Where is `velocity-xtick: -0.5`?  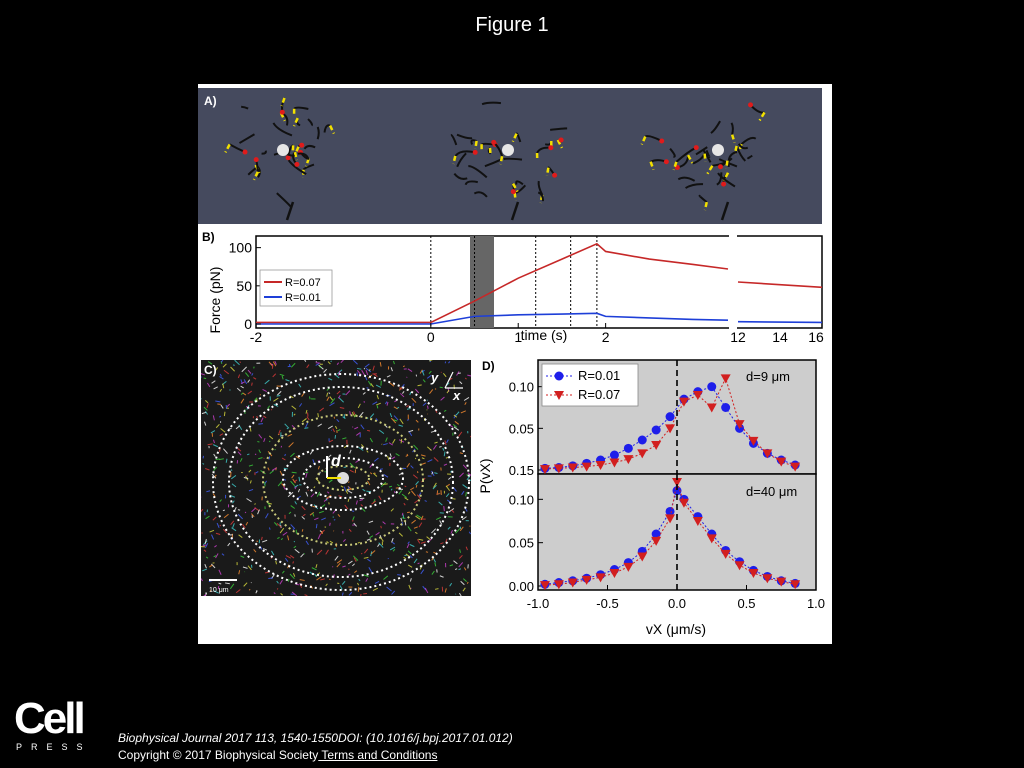 velocity-xtick: -0.5 is located at coordinates (607, 603).